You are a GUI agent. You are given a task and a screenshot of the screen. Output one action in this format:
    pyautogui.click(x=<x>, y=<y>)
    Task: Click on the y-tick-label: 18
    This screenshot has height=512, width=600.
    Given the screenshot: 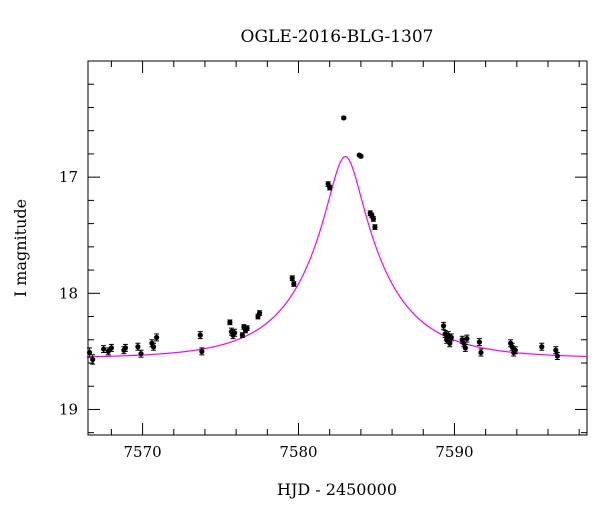 What is the action you would take?
    pyautogui.click(x=68, y=293)
    